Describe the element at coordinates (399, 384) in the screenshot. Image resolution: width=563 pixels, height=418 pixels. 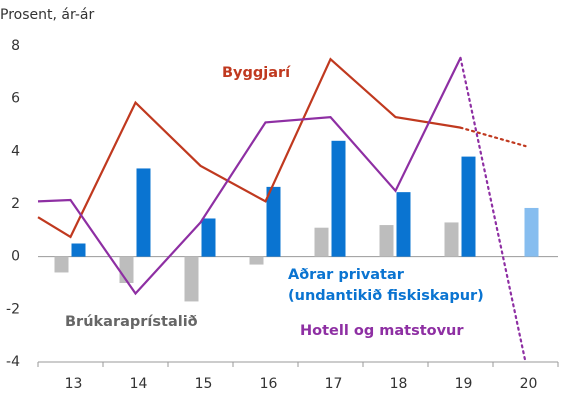
I see `x-tick-label: 18` at that location.